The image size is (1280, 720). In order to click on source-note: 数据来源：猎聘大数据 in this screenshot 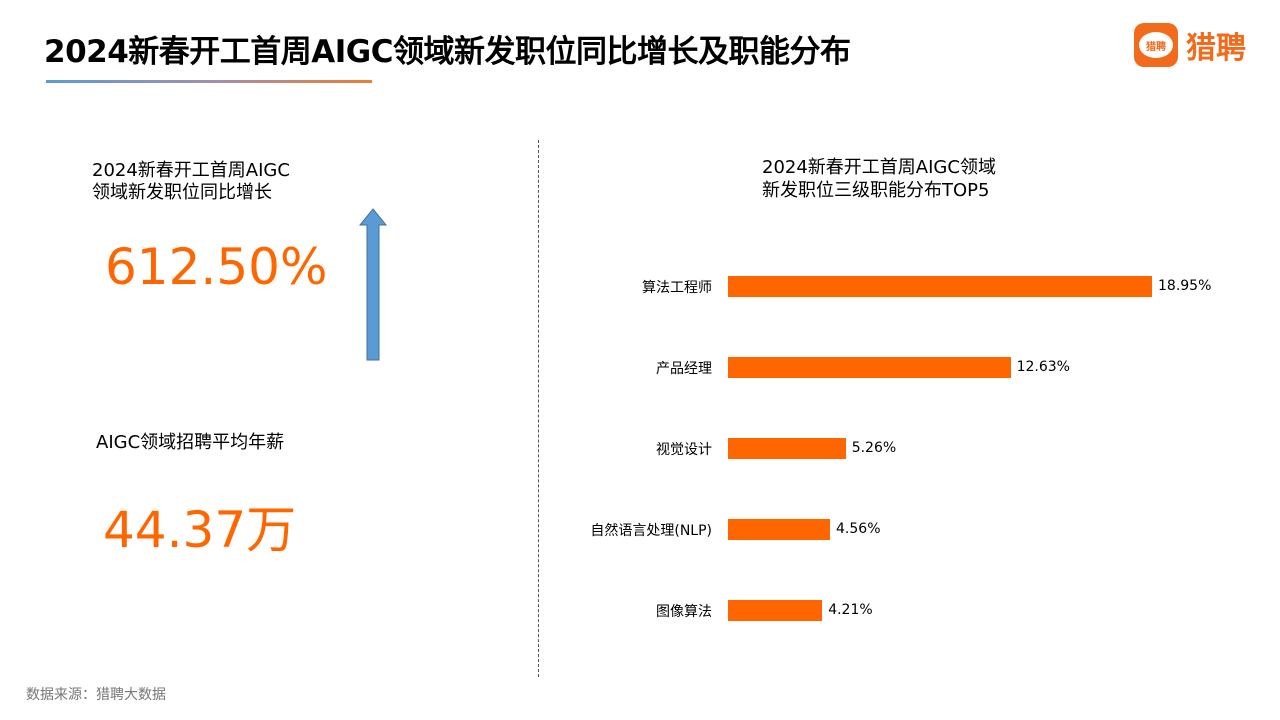, I will do `click(96, 695)`.